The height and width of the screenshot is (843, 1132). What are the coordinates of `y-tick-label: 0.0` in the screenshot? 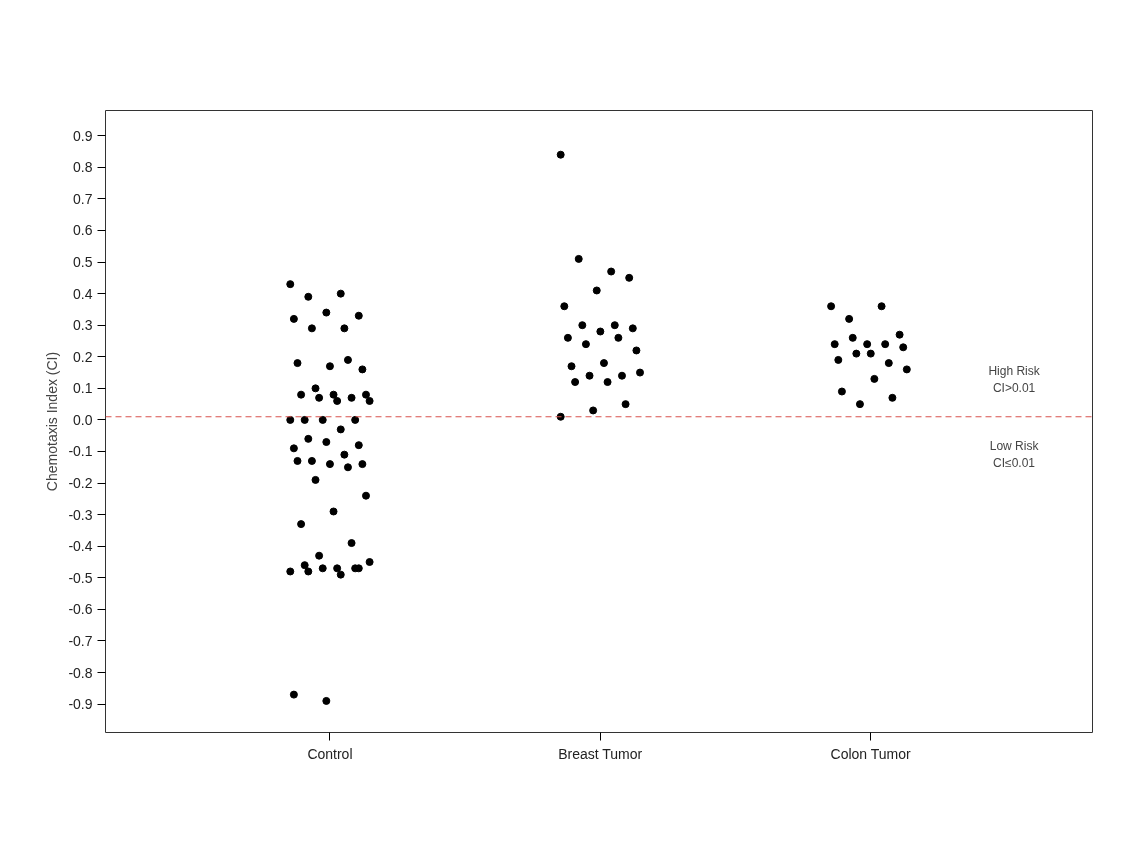 It's located at (83, 419).